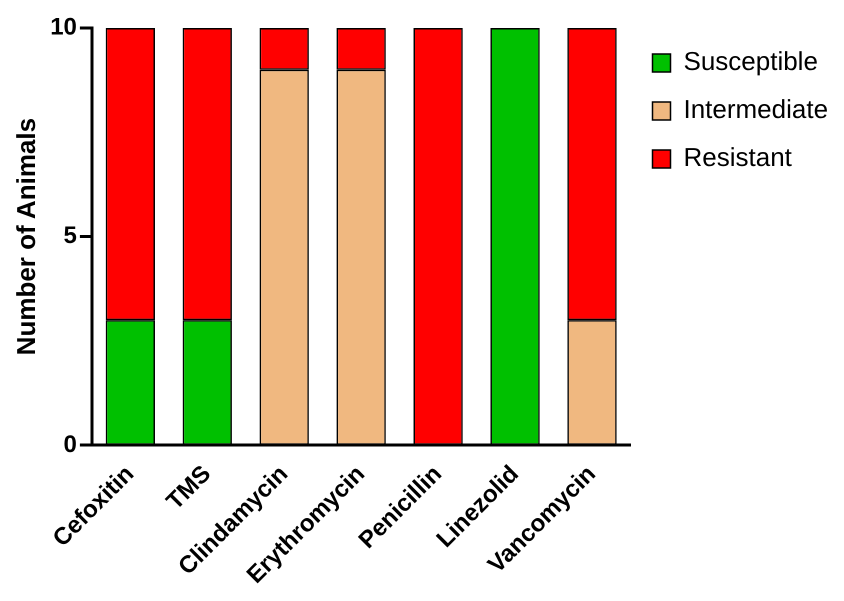 The image size is (844, 601). What do you see at coordinates (751, 61) in the screenshot?
I see `legend-label: Susceptible` at bounding box center [751, 61].